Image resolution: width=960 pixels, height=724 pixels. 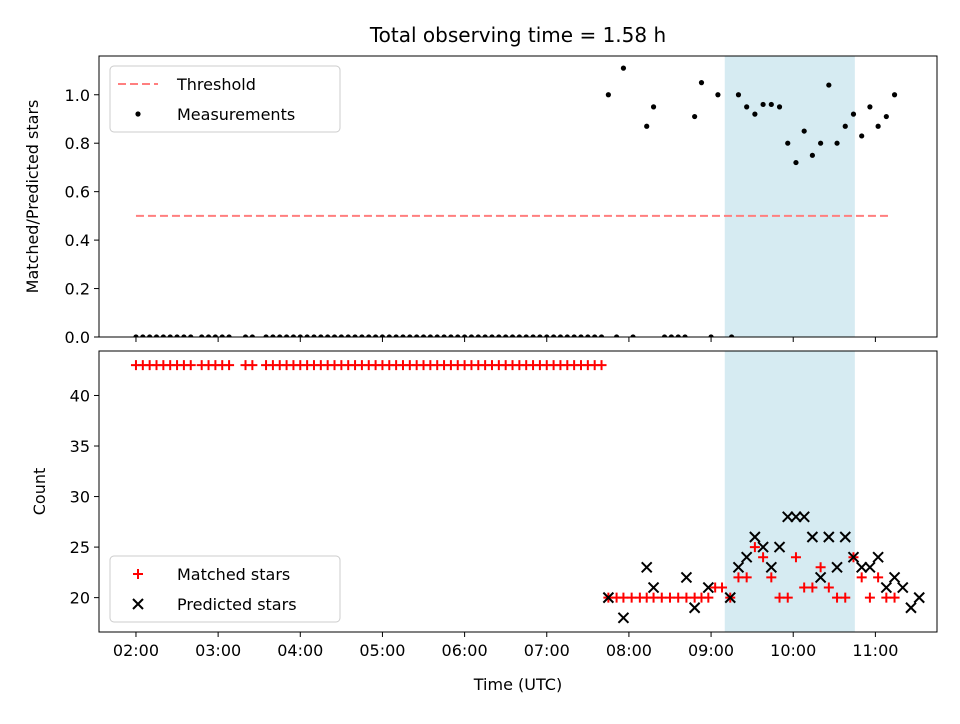 What do you see at coordinates (875, 650) in the screenshot?
I see `x-tick-label: 11:00` at bounding box center [875, 650].